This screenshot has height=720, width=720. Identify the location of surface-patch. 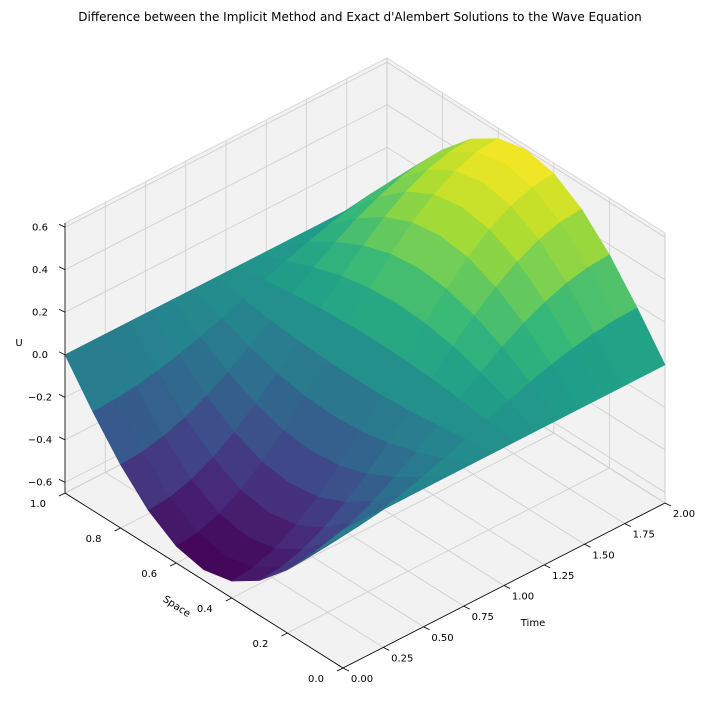
(339, 535).